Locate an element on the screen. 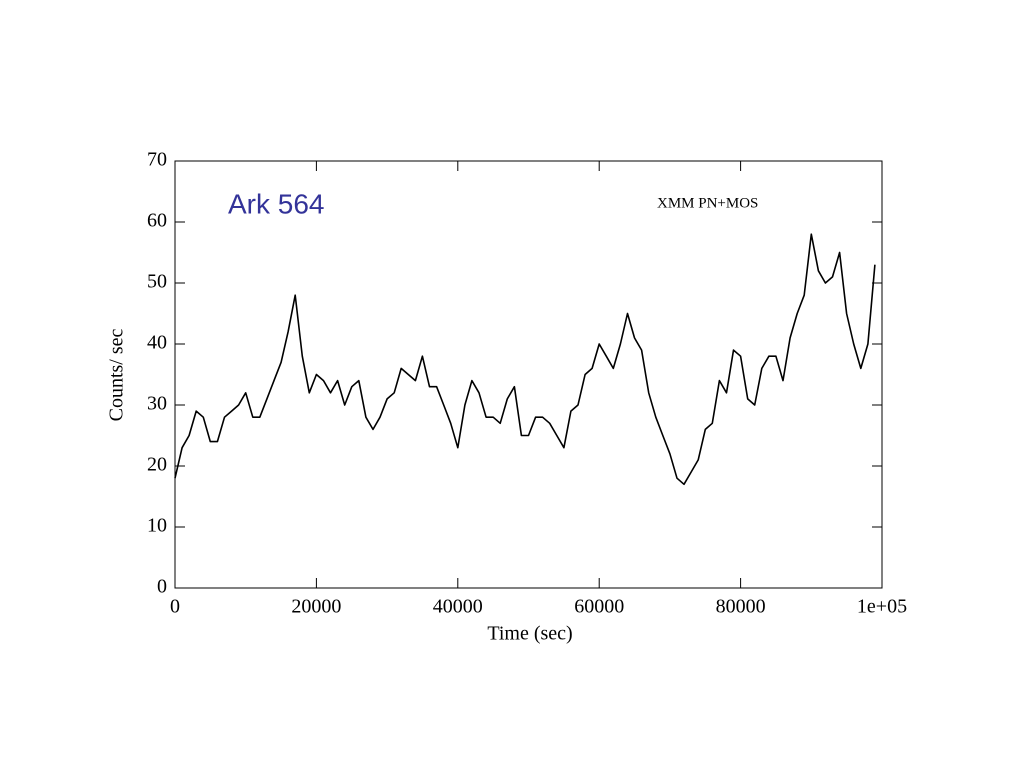  annotation: XMM PN+MOS is located at coordinates (707, 203).